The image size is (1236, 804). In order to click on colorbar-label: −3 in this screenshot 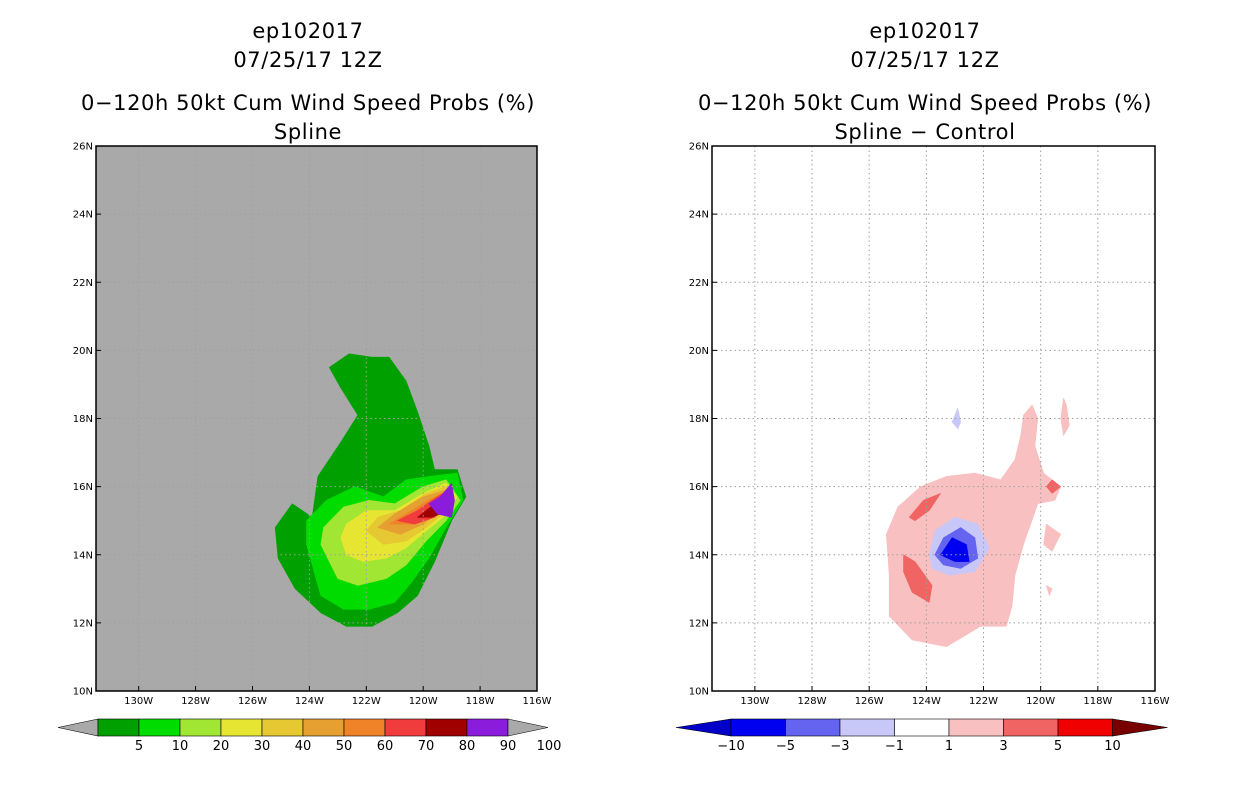, I will do `click(839, 746)`.